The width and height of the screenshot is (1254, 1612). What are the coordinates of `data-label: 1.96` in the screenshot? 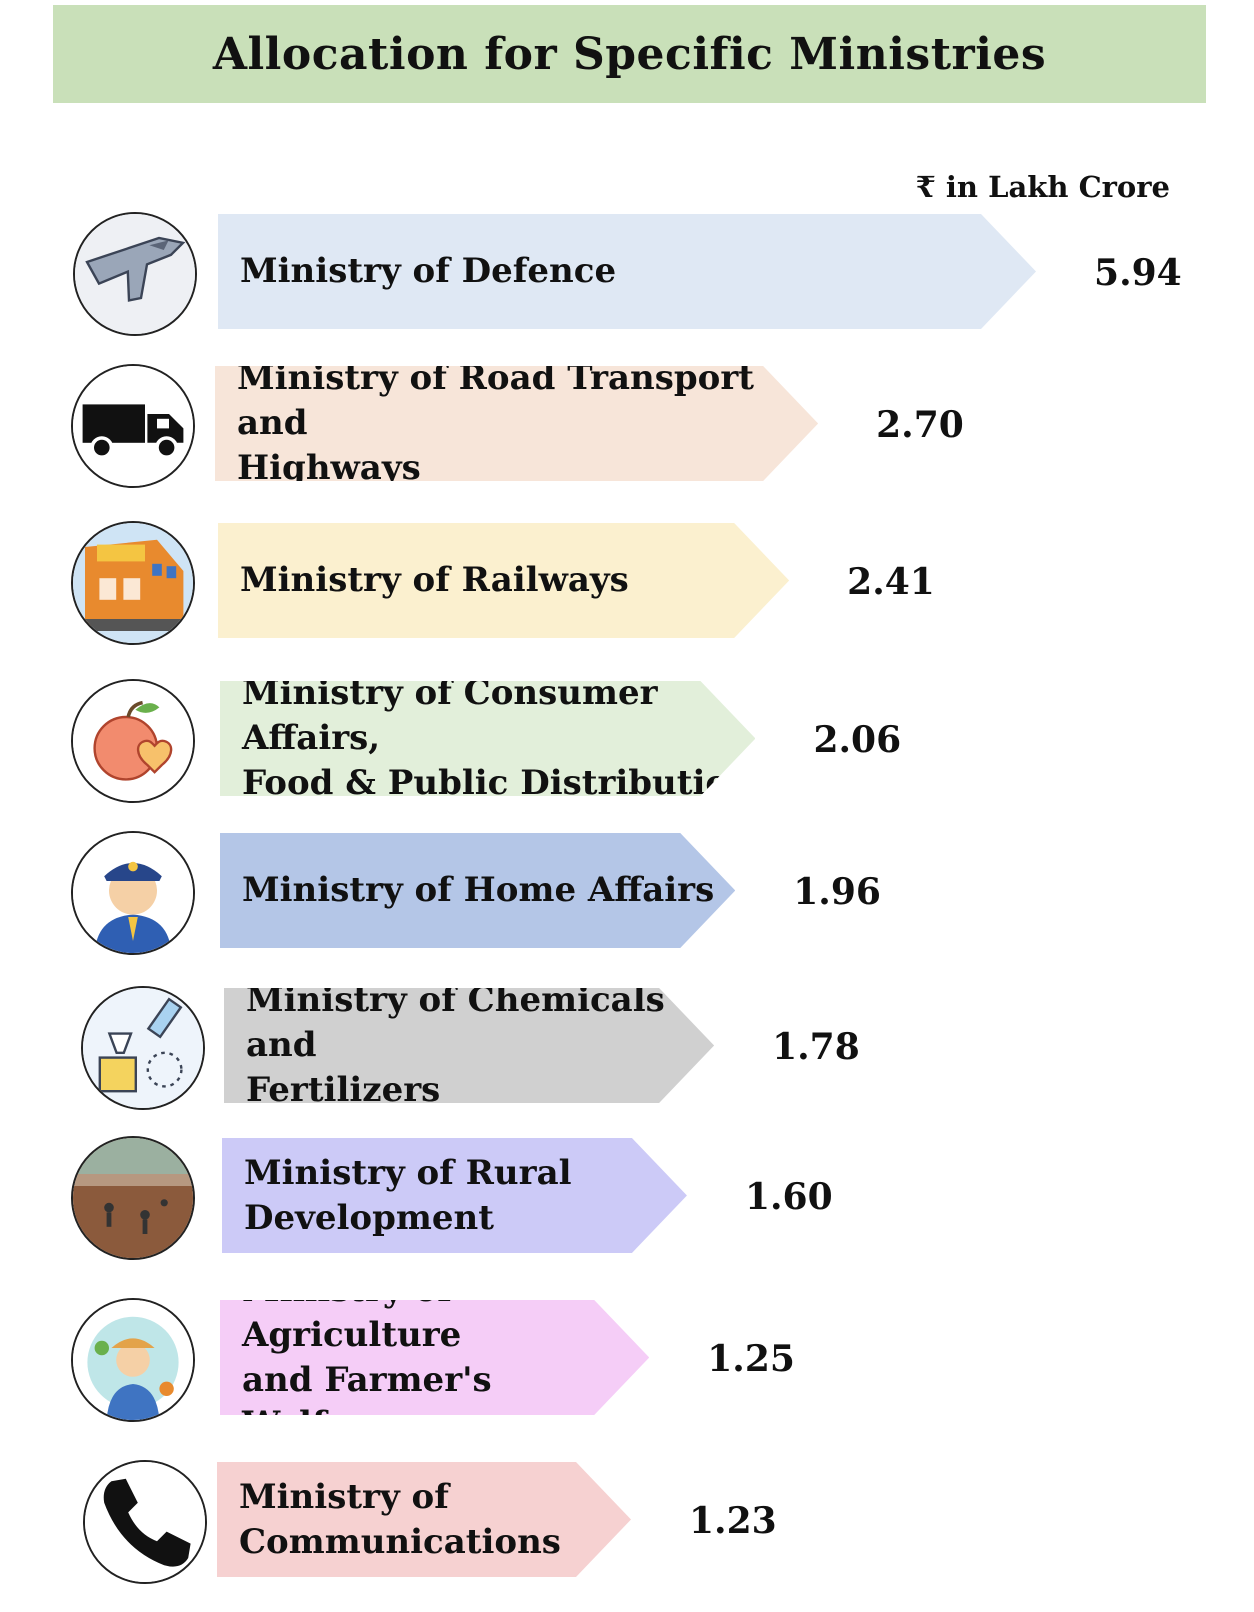 It's located at (837, 892).